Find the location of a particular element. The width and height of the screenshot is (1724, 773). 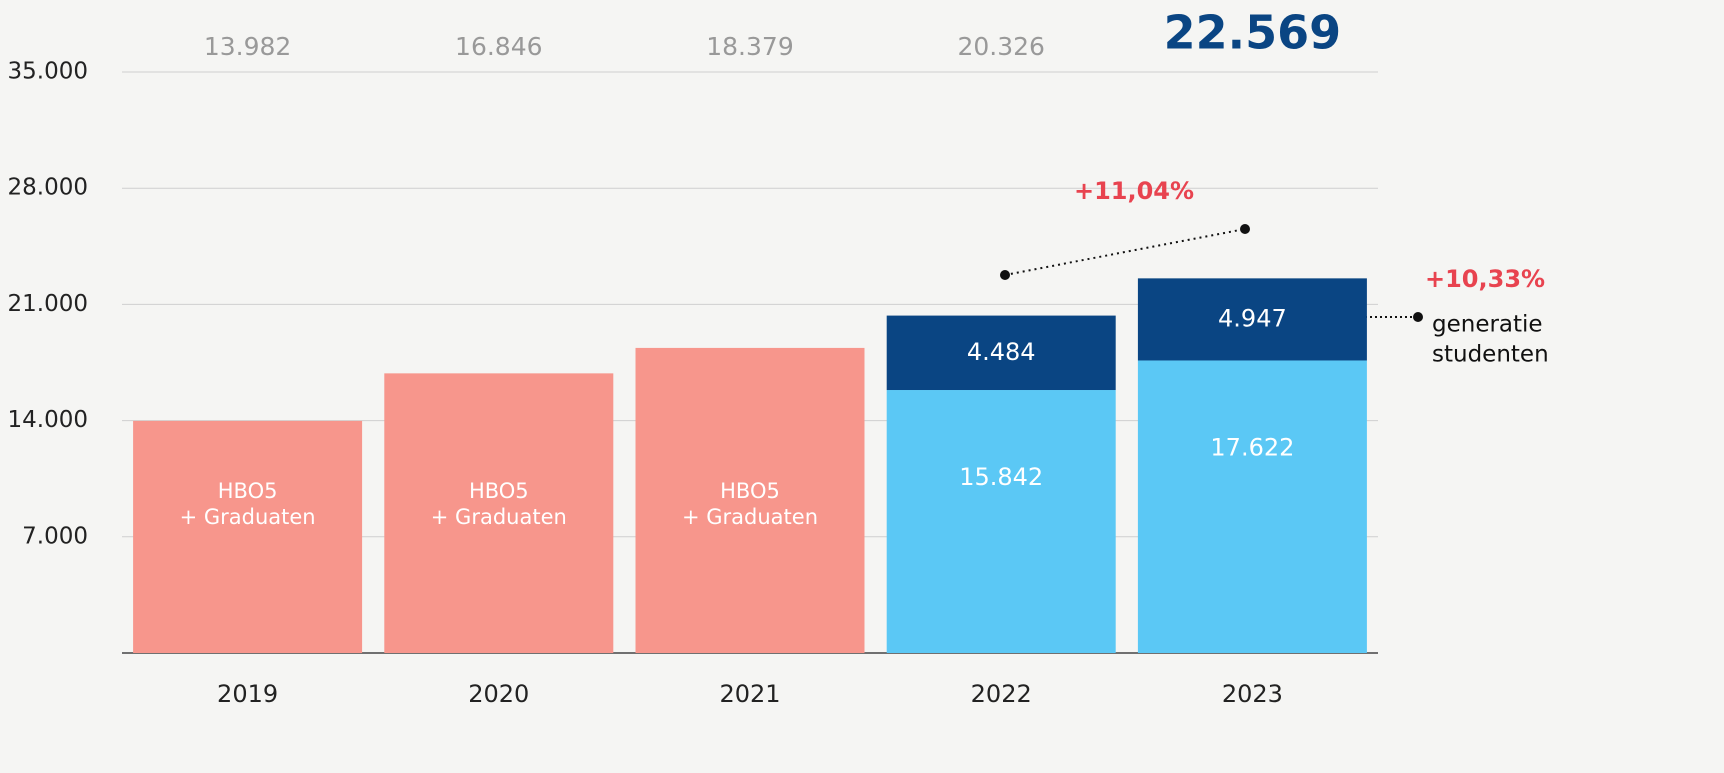

x-tick-label: 2019 is located at coordinates (247, 694).